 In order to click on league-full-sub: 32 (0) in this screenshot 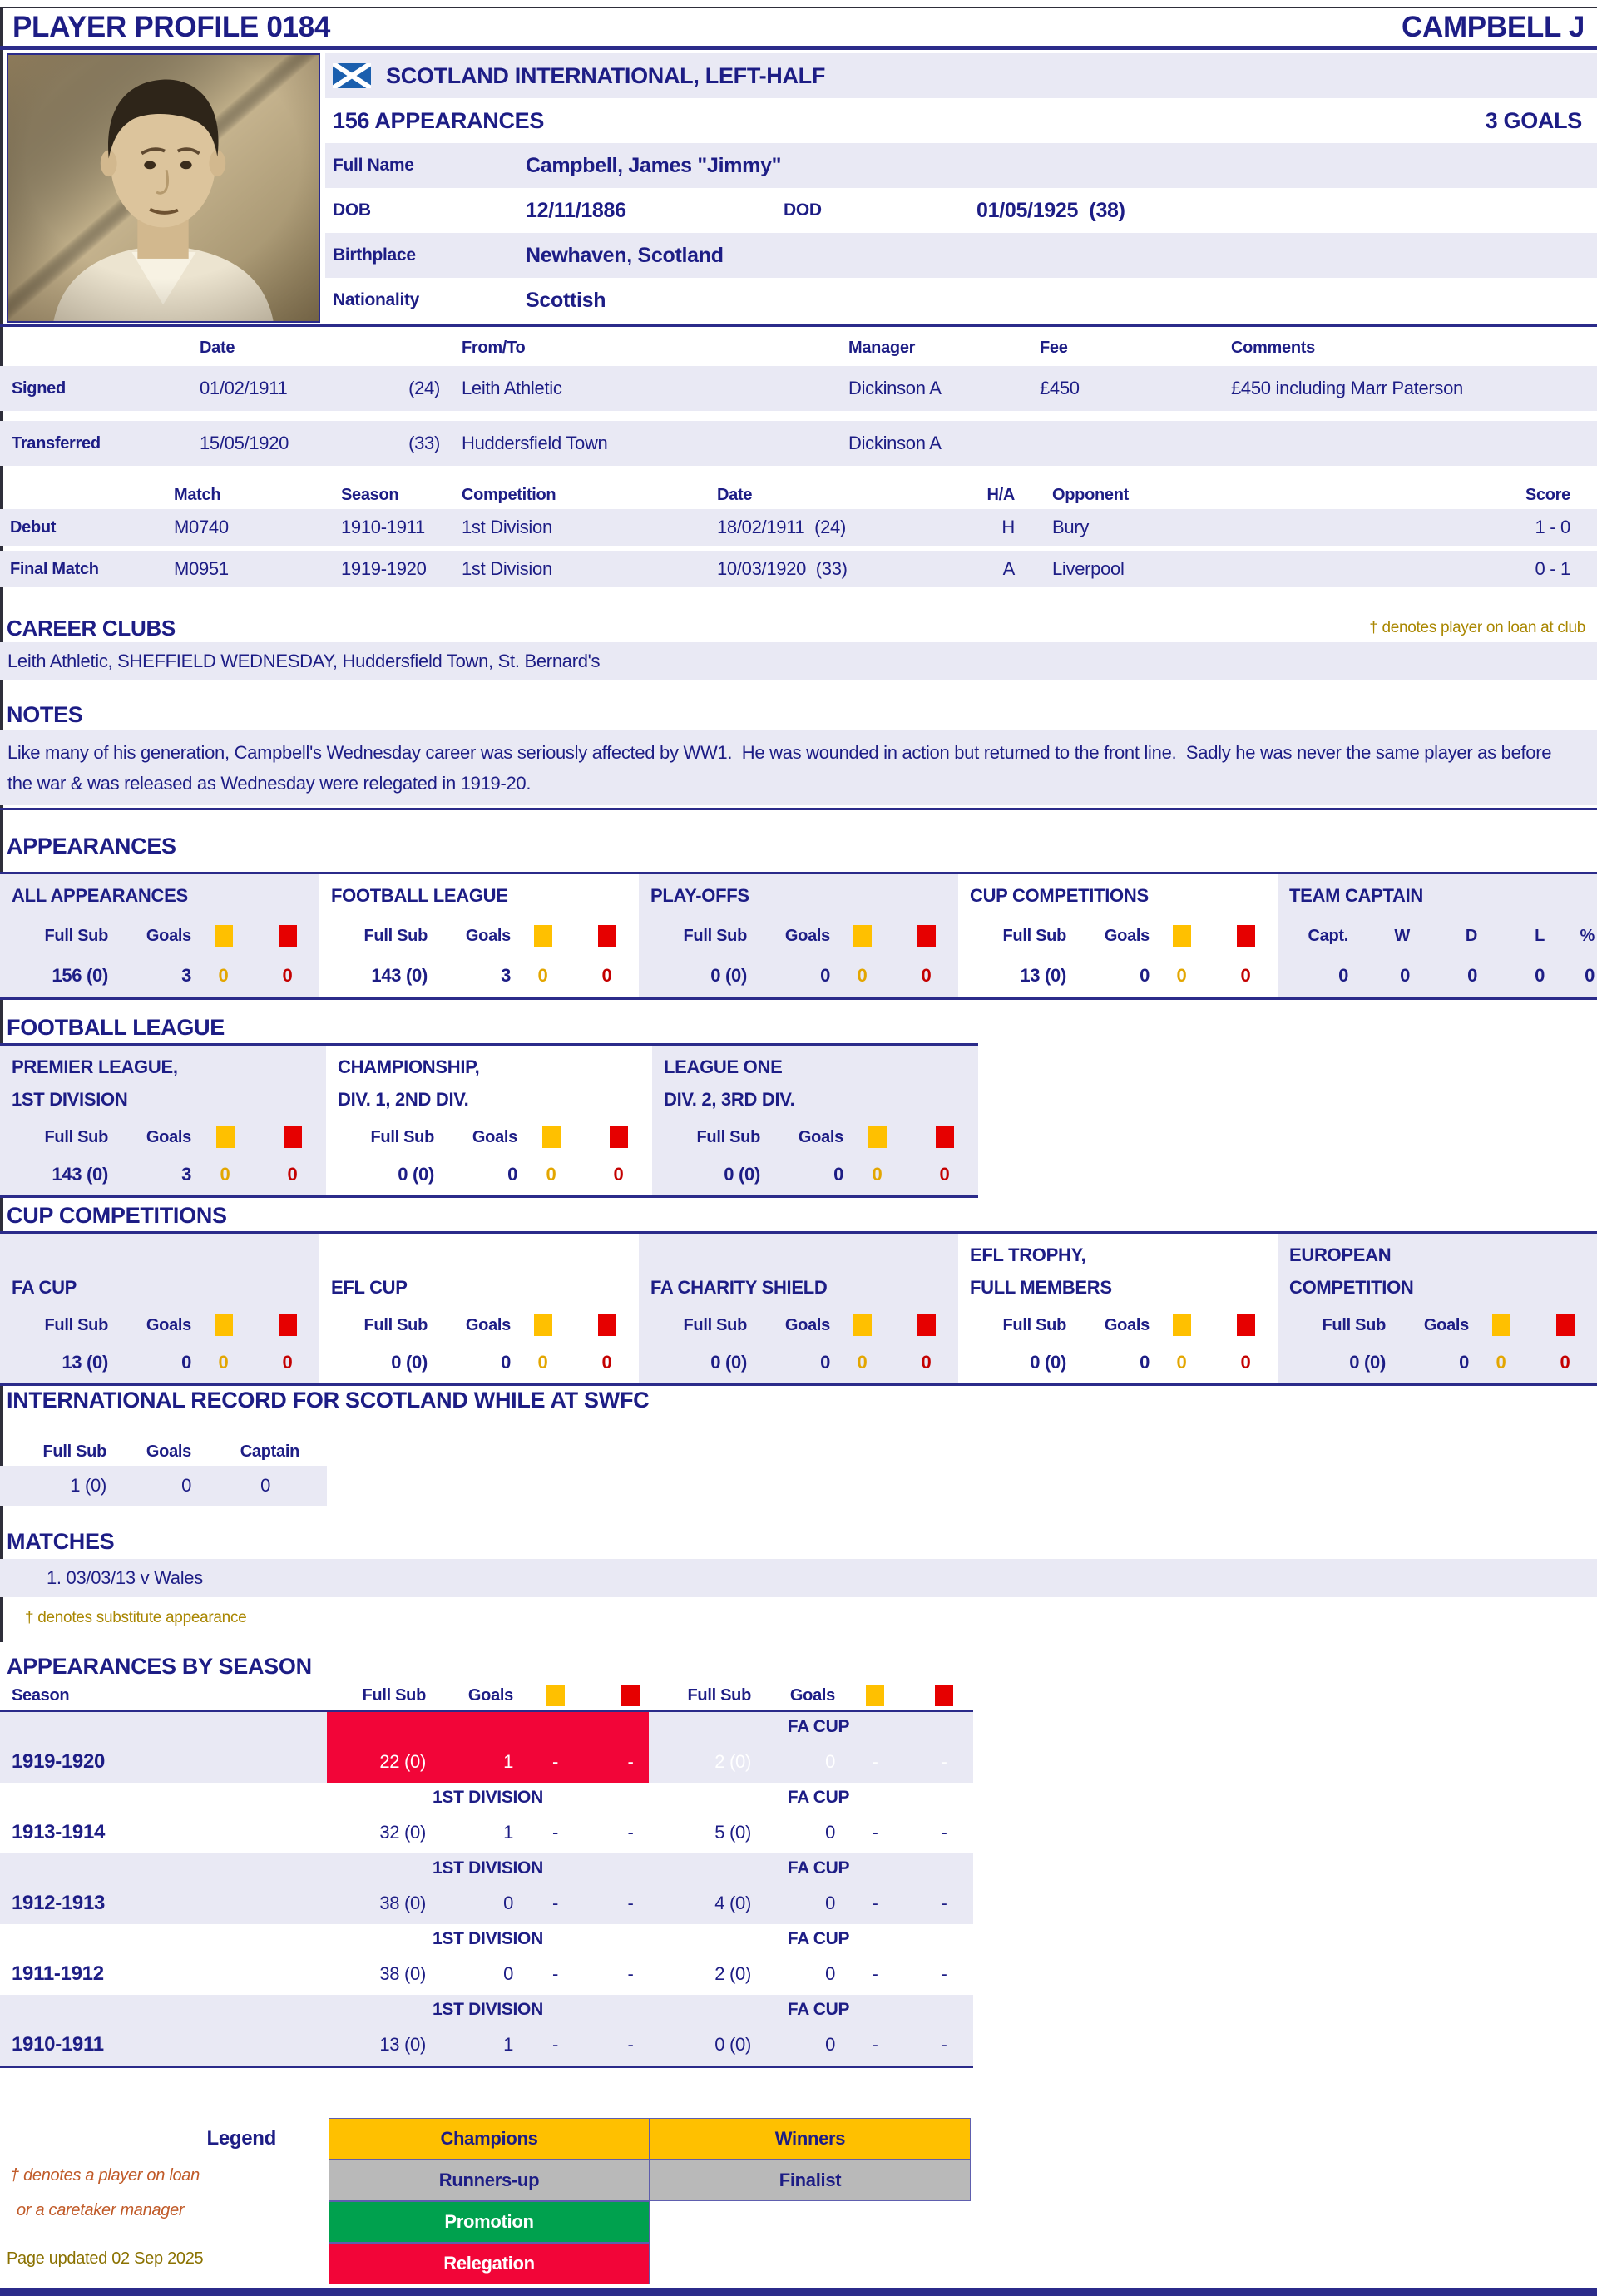, I will do `click(402, 1832)`.